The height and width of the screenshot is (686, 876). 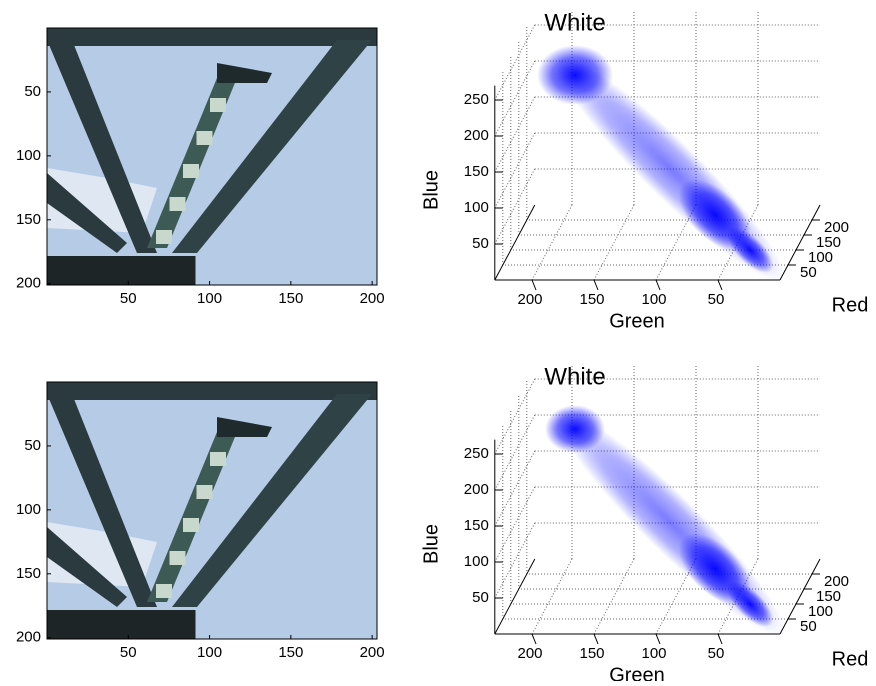 I want to click on z-tick-label: 250, so click(x=476, y=99).